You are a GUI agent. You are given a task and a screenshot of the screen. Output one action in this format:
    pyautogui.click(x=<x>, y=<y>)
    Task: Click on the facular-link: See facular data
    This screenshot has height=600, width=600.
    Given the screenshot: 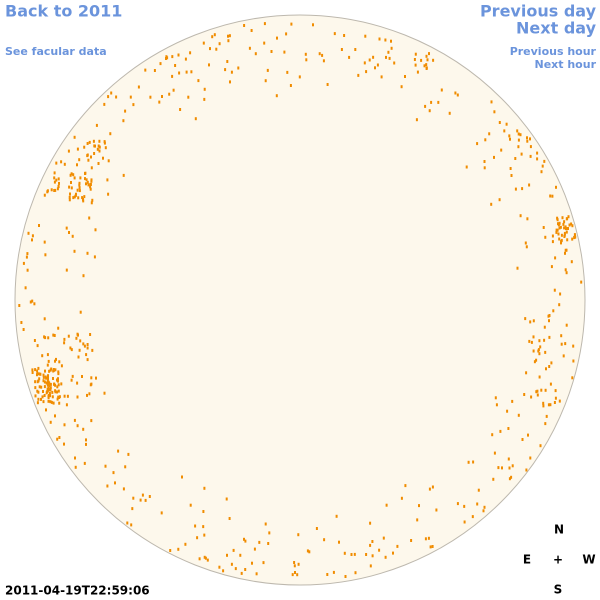 What is the action you would take?
    pyautogui.click(x=56, y=51)
    